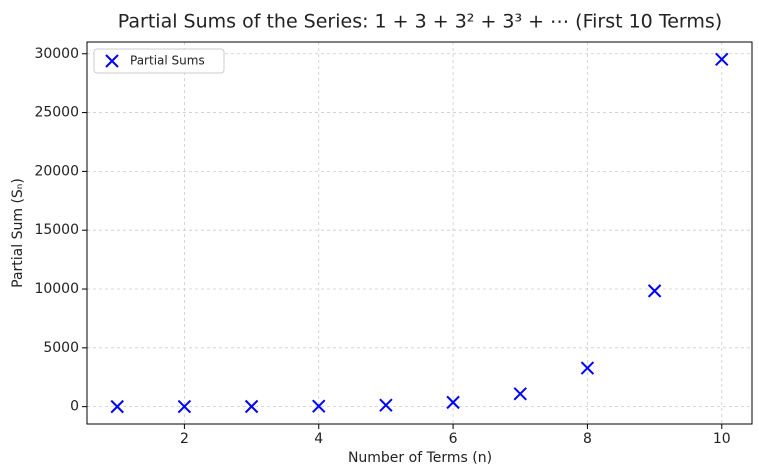 Image resolution: width=759 pixels, height=474 pixels. Describe the element at coordinates (56, 54) in the screenshot. I see `y-tick-label: 30000` at that location.